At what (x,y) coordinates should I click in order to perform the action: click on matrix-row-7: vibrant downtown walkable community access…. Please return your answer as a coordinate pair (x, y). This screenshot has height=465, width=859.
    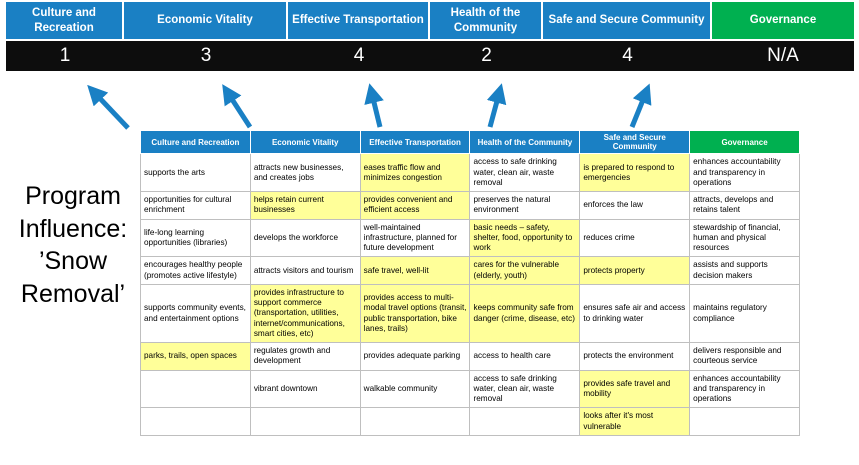
    Looking at the image, I should click on (470, 389).